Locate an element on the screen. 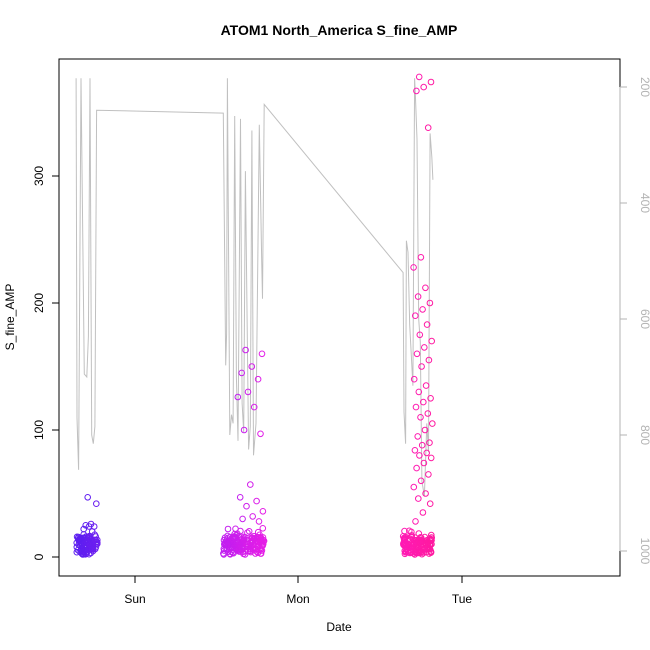 Image resolution: width=650 pixels, height=650 pixels. x-axis-title: Date is located at coordinates (339, 627).